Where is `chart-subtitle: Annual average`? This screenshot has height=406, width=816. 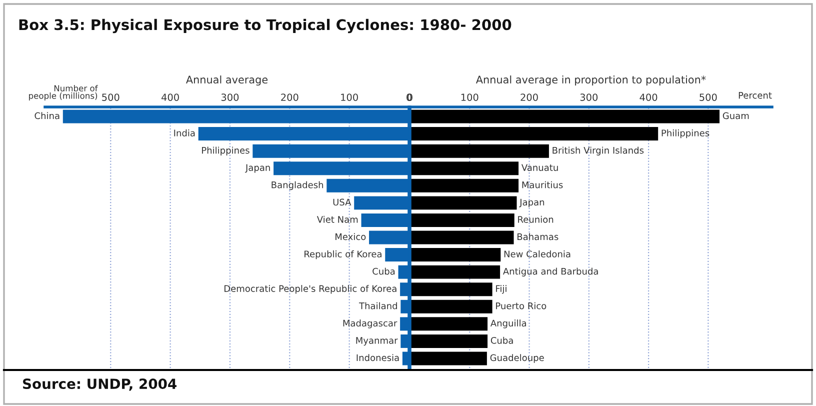 chart-subtitle: Annual average is located at coordinates (227, 80).